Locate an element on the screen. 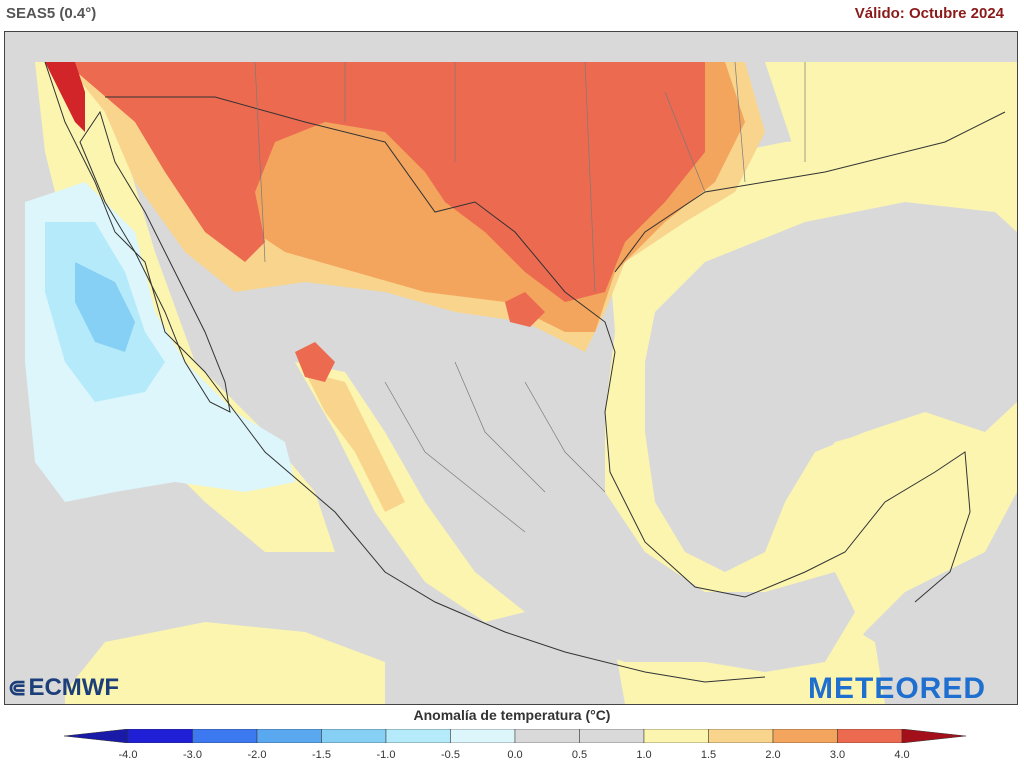 This screenshot has width=1024, height=770. legend-under-triangle is located at coordinates (96, 736).